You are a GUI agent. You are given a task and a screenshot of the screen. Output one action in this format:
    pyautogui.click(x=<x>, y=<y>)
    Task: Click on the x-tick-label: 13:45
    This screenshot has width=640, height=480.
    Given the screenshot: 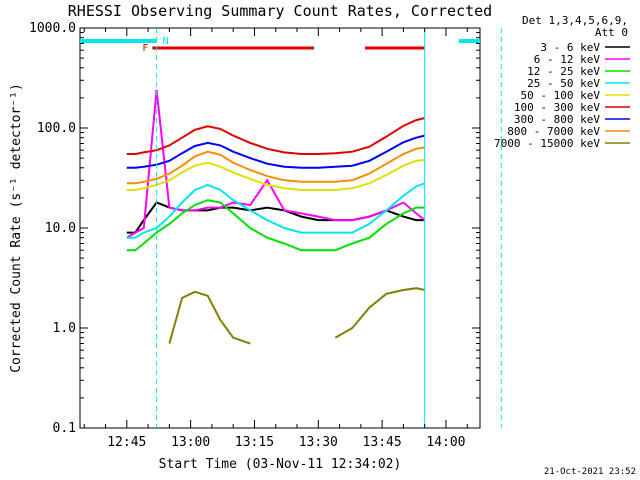 What is the action you would take?
    pyautogui.click(x=382, y=442)
    